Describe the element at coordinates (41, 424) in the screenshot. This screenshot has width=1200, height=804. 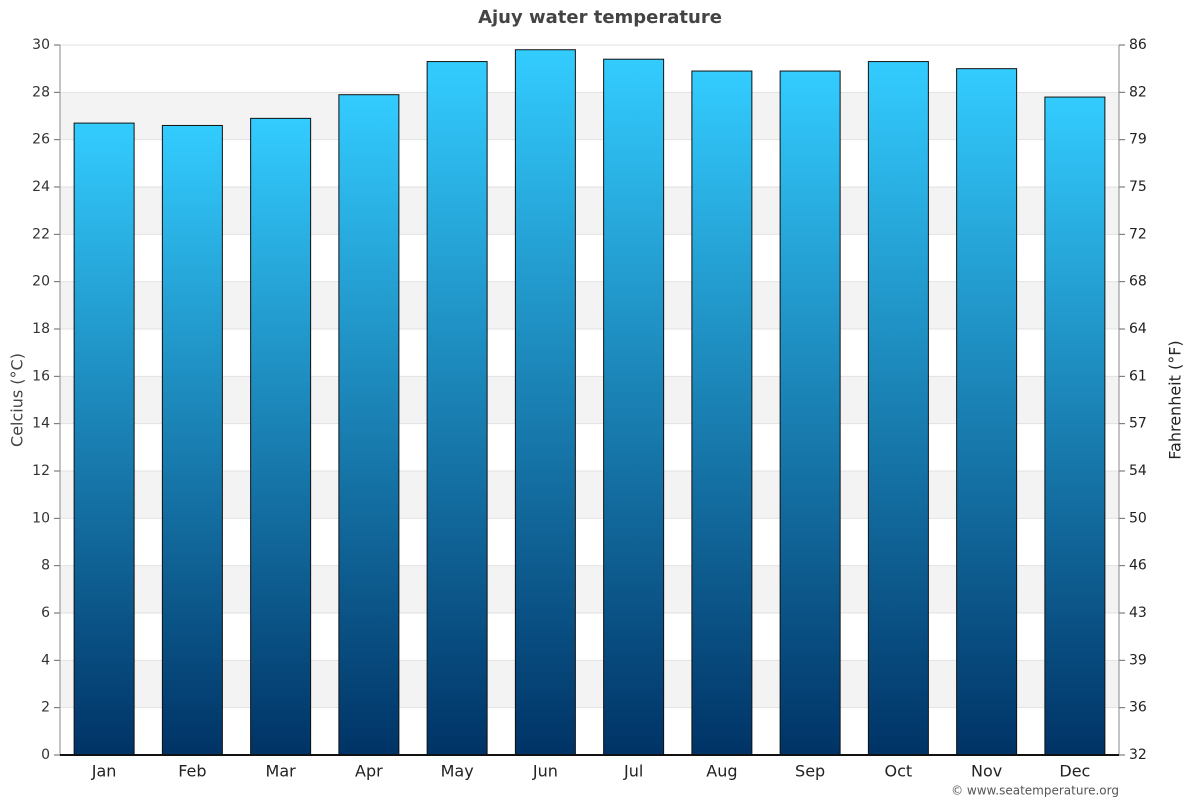
I see `y-tick-label: 14` at that location.